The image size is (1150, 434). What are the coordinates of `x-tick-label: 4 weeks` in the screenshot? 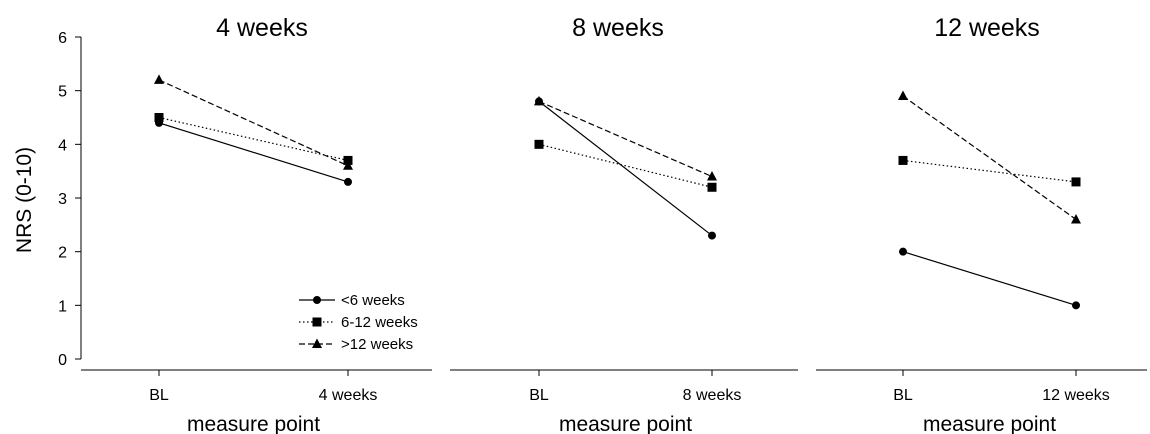 It's located at (348, 395).